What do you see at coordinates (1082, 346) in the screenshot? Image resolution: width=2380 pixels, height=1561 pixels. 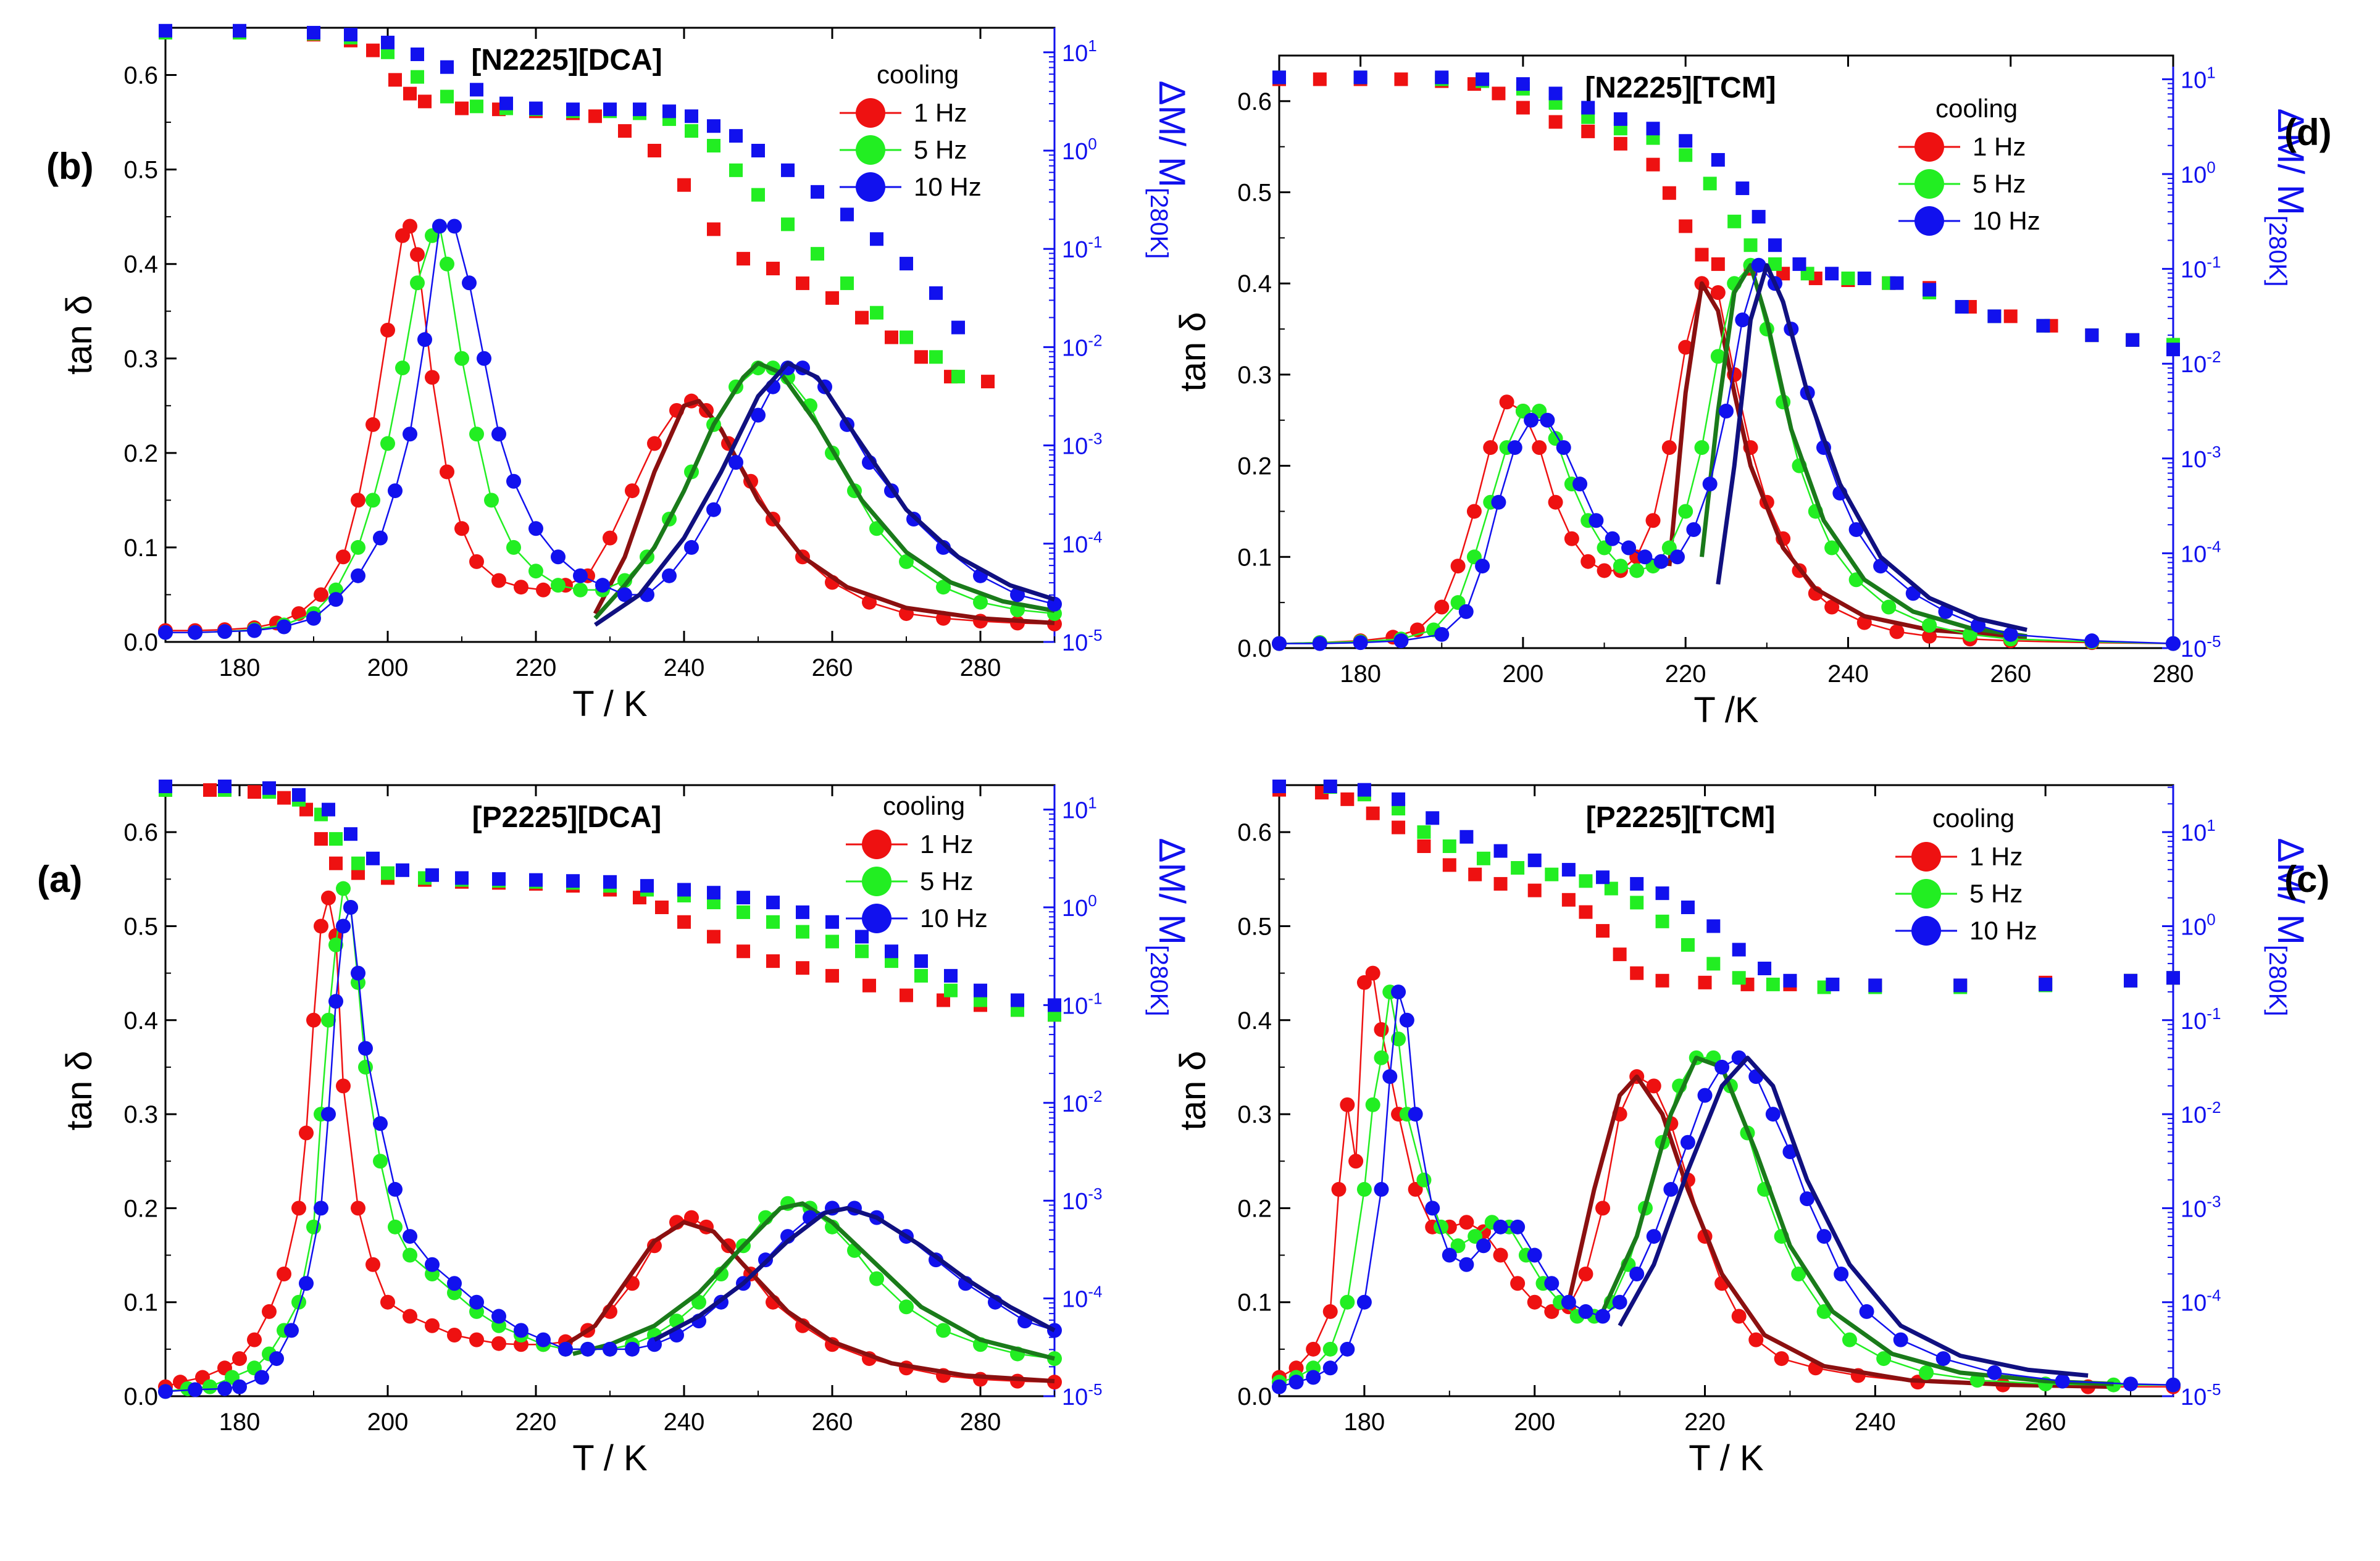 I see `y2-tick-label: 10⁻²` at bounding box center [1082, 346].